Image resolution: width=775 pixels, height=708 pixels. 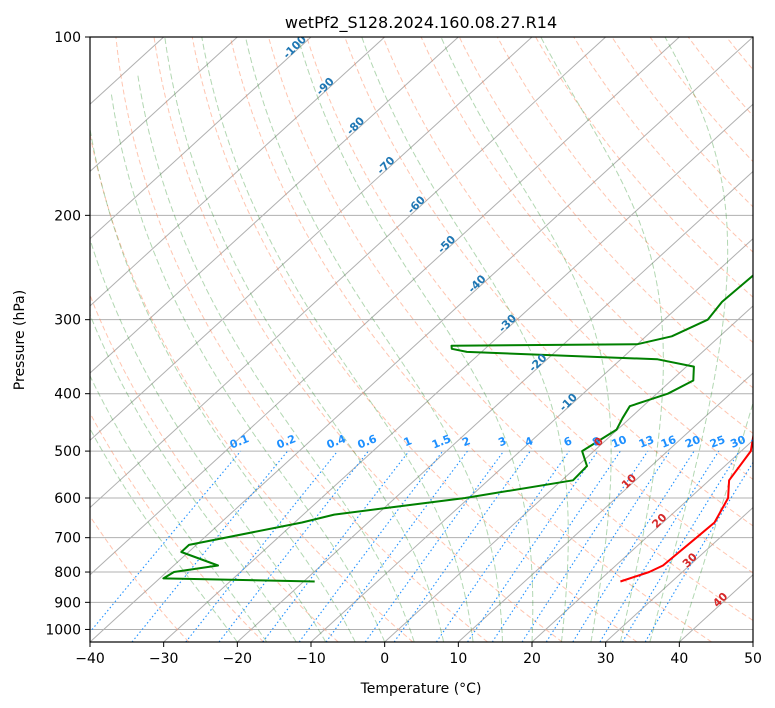 What do you see at coordinates (619, 442) in the screenshot?
I see `mixing-ratio-label: 10` at bounding box center [619, 442].